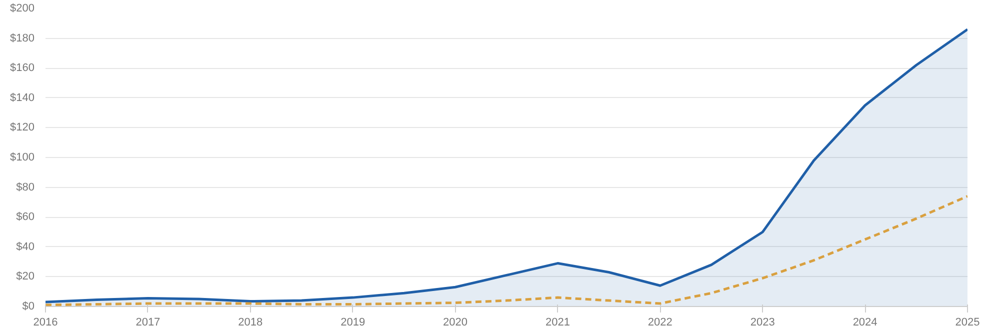 This screenshot has height=336, width=985. What do you see at coordinates (865, 322) in the screenshot?
I see `x-tick-label: 2024` at bounding box center [865, 322].